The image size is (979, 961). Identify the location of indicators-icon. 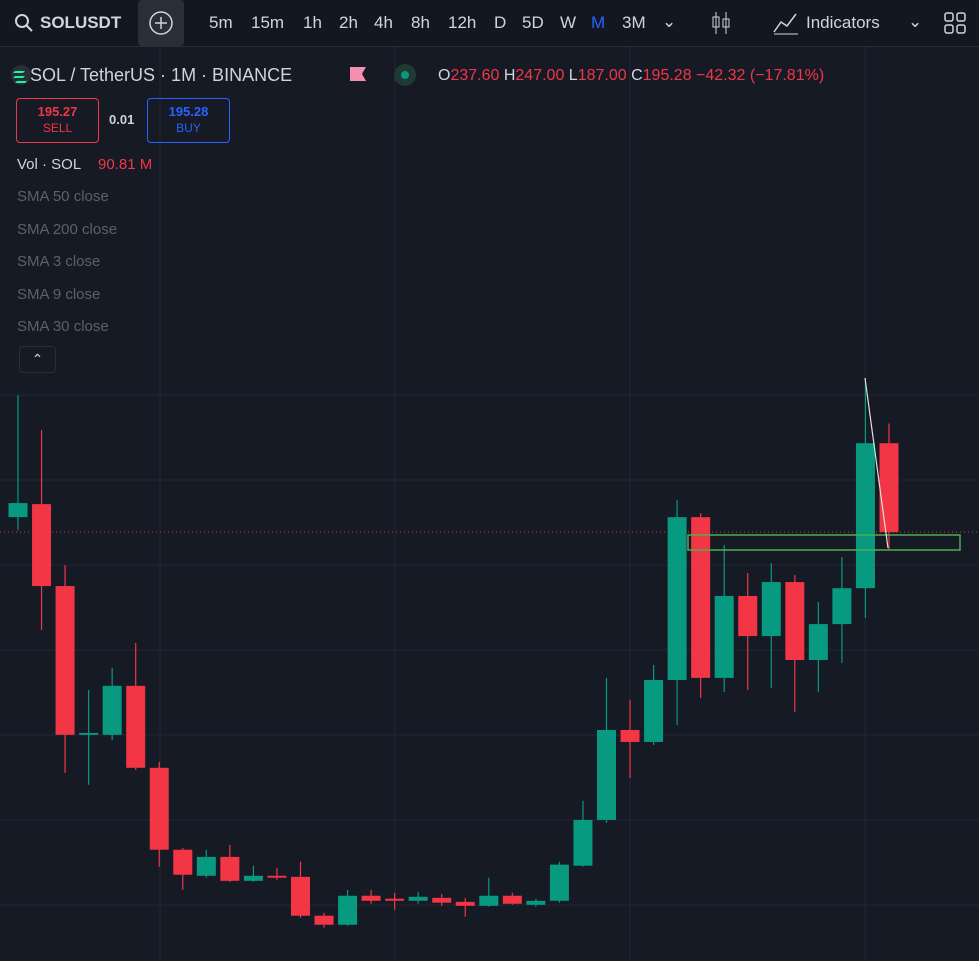
(786, 23).